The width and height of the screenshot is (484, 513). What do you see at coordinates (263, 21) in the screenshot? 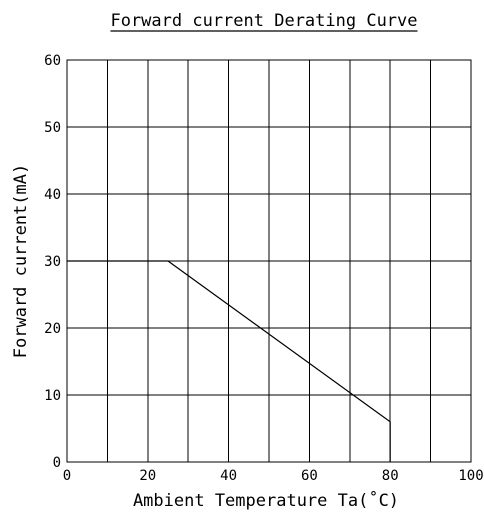
I see `chart-title: Forward current Derating Curve` at bounding box center [263, 21].